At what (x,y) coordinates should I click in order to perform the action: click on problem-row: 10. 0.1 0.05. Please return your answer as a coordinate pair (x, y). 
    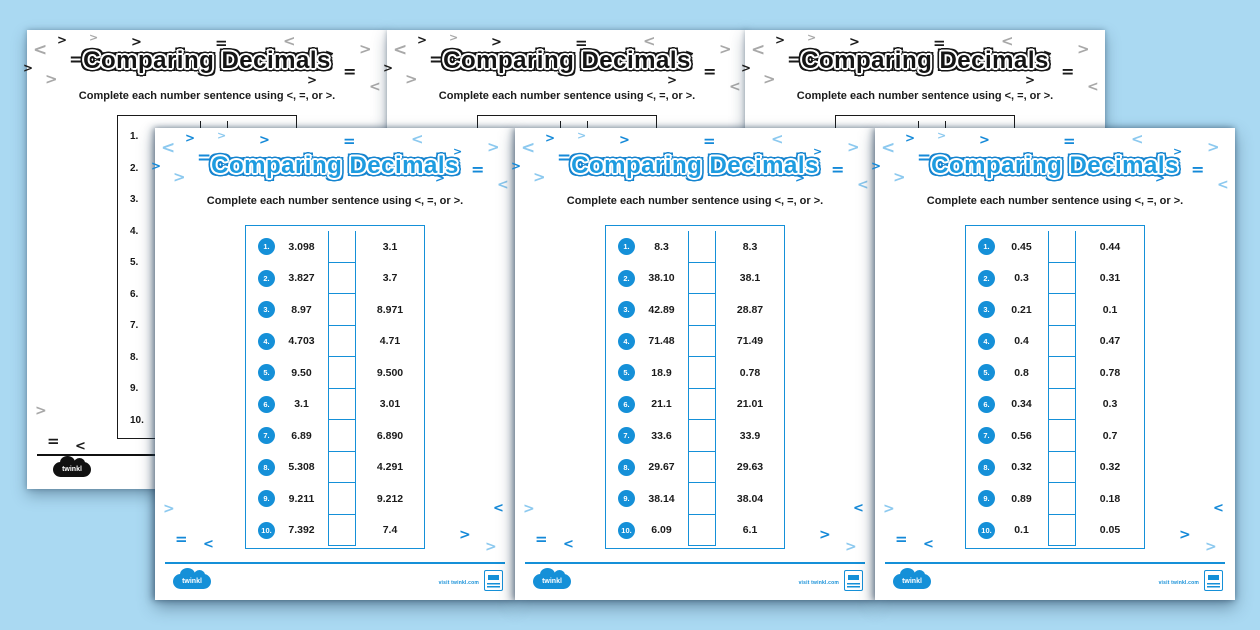
    Looking at the image, I should click on (1055, 530).